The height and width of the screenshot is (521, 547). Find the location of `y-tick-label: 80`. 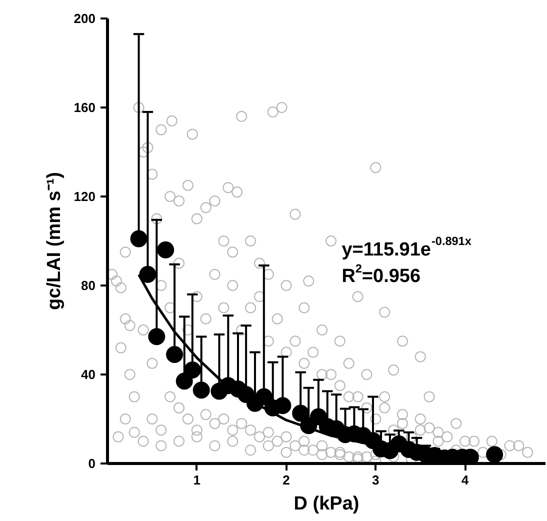

y-tick-label: 80 is located at coordinates (88, 285).